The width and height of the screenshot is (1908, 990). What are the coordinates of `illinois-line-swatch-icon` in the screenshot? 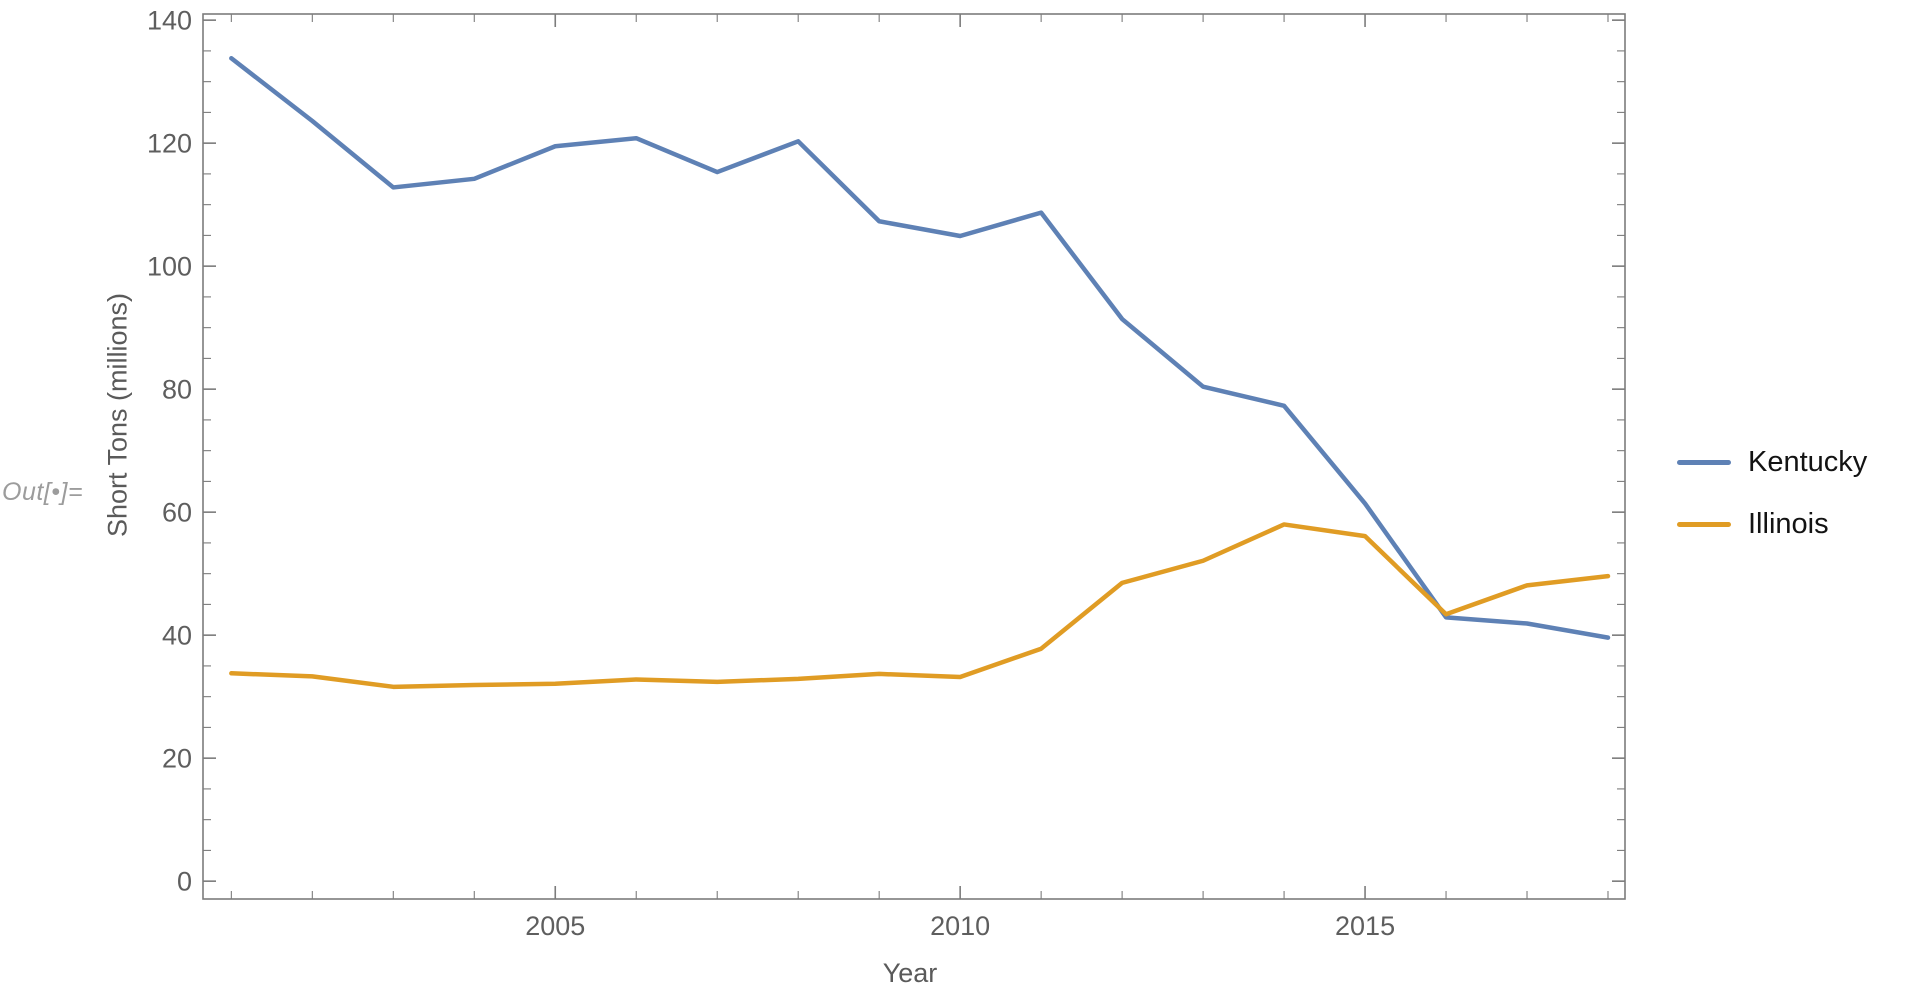 It's located at (1704, 524).